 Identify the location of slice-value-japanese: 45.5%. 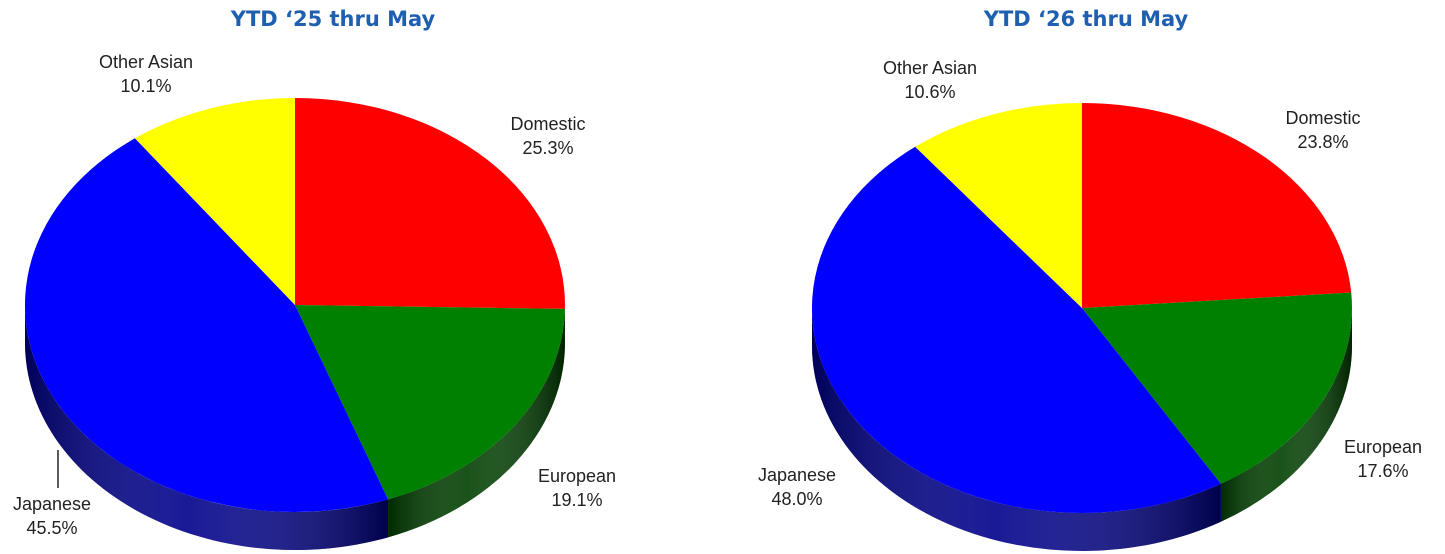
(51, 528).